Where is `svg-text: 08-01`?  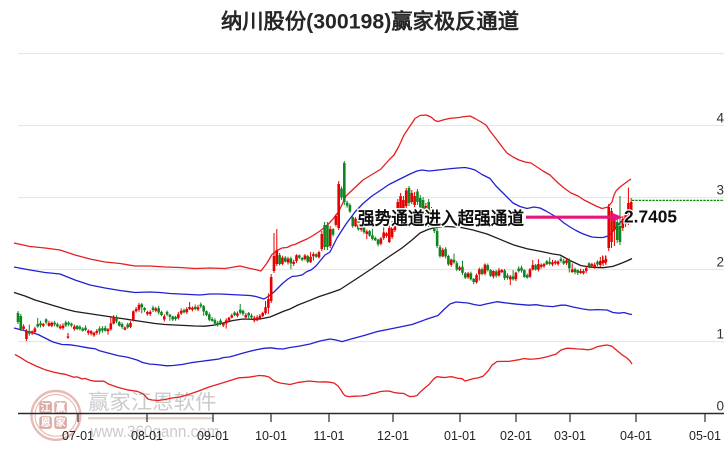
svg-text: 08-01 is located at coordinates (147, 436).